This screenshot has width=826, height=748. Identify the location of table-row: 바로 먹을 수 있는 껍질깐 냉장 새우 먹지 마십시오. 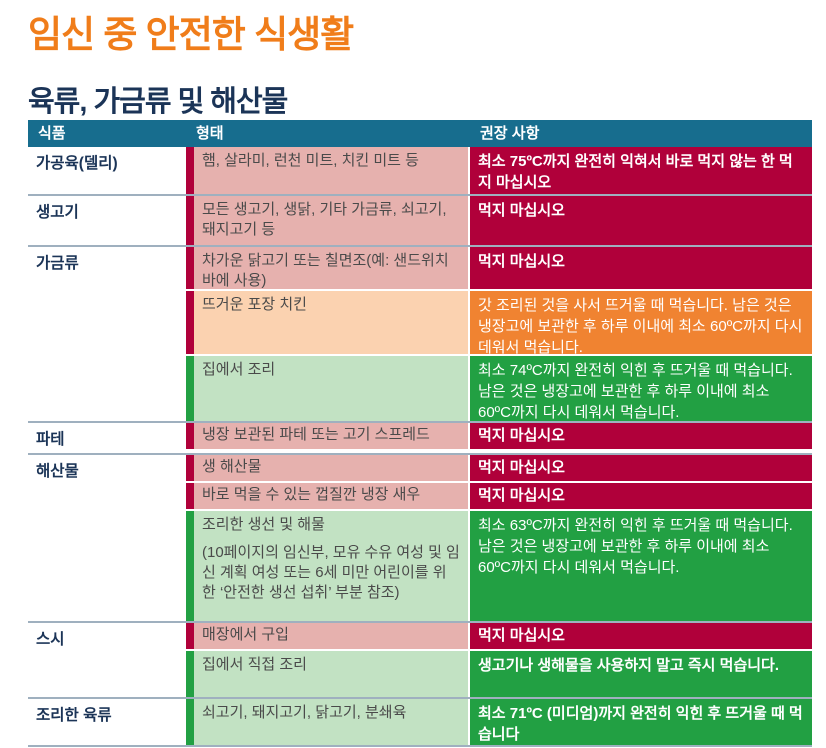
(499, 495).